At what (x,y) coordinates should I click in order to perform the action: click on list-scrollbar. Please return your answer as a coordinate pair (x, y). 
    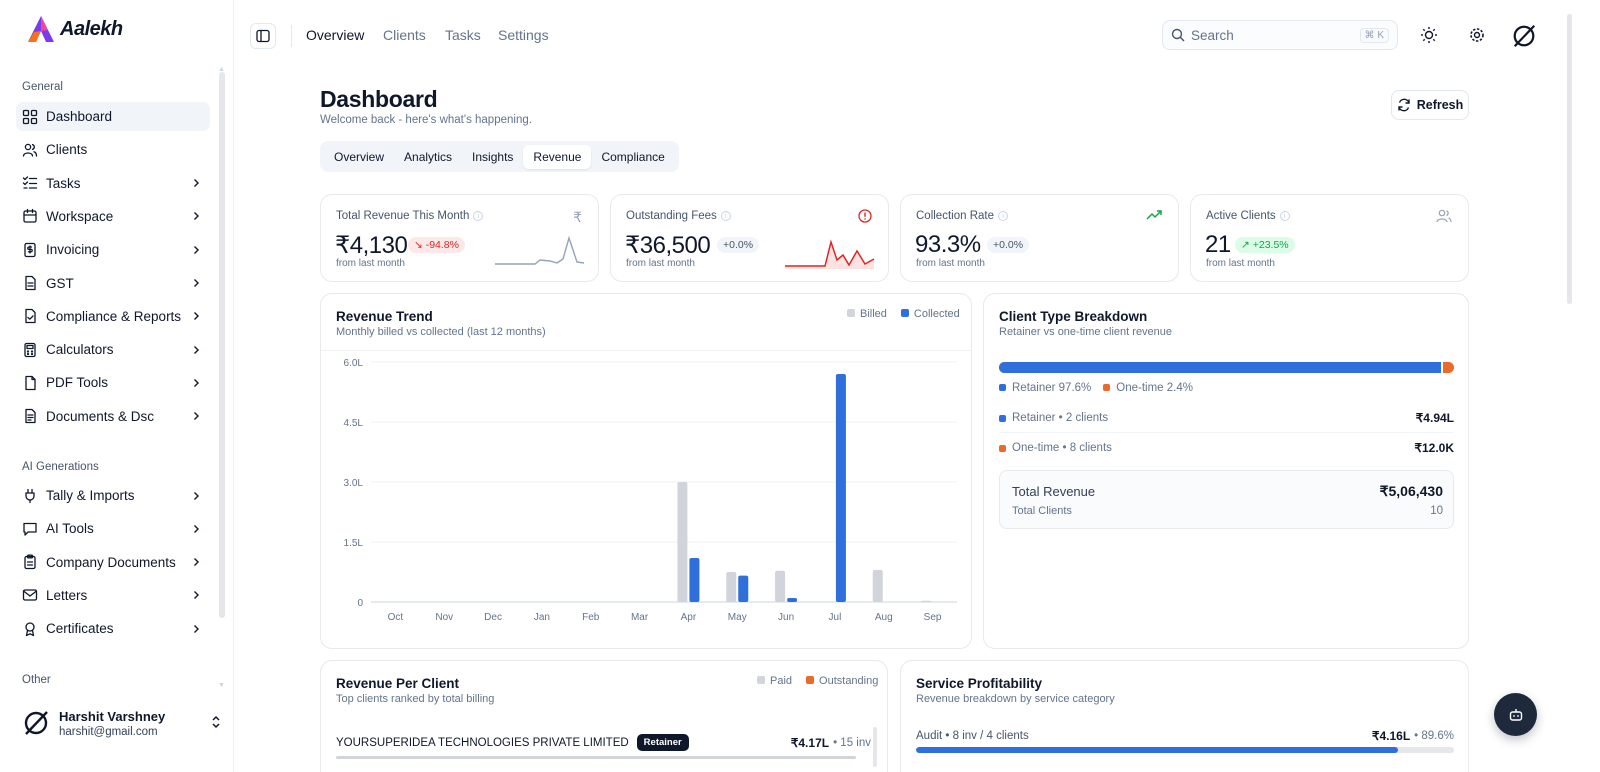
    Looking at the image, I should click on (875, 747).